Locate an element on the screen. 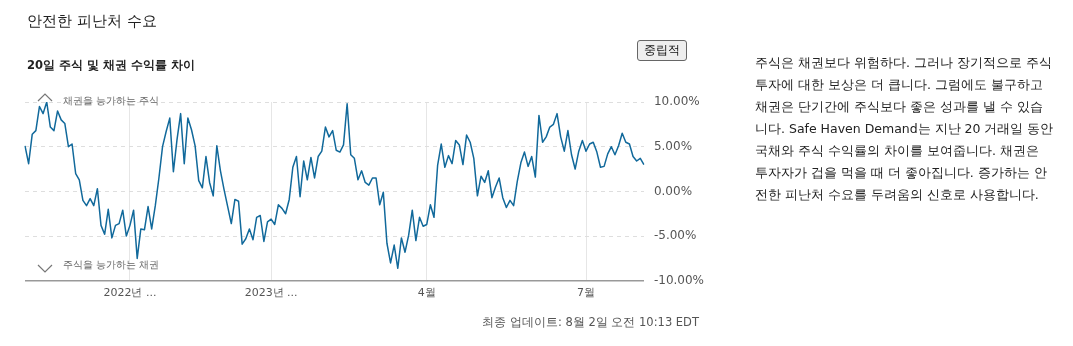 The image size is (1073, 346). y-tick-label: -5.00% is located at coordinates (675, 235).